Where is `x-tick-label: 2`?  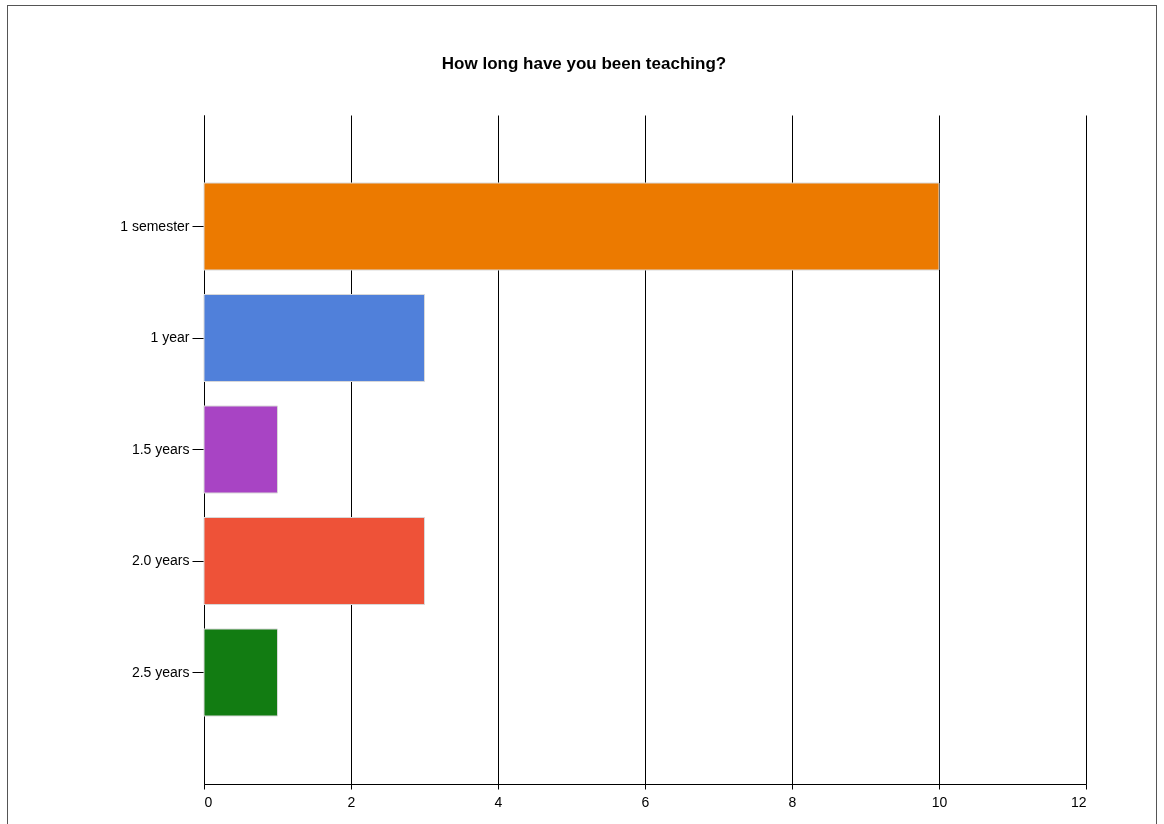 x-tick-label: 2 is located at coordinates (351, 801).